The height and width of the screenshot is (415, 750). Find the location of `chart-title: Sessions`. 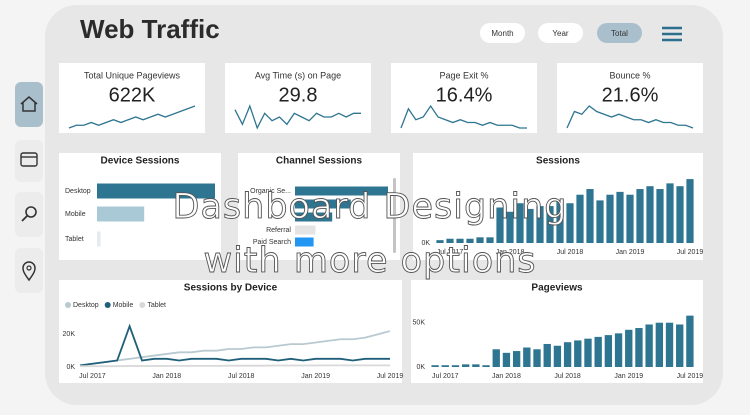

chart-title: Sessions is located at coordinates (558, 161).